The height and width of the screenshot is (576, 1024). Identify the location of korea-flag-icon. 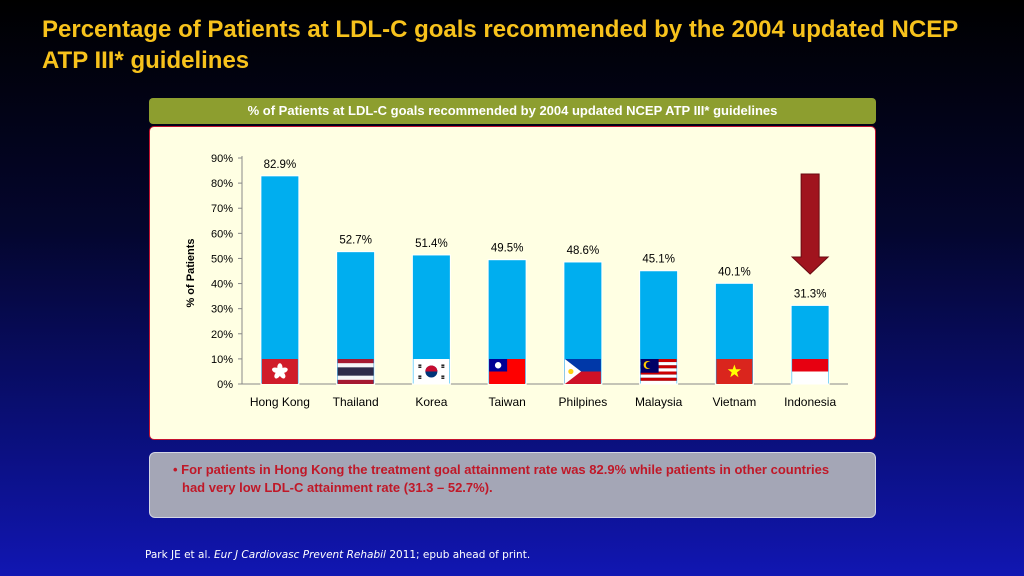
(431, 371).